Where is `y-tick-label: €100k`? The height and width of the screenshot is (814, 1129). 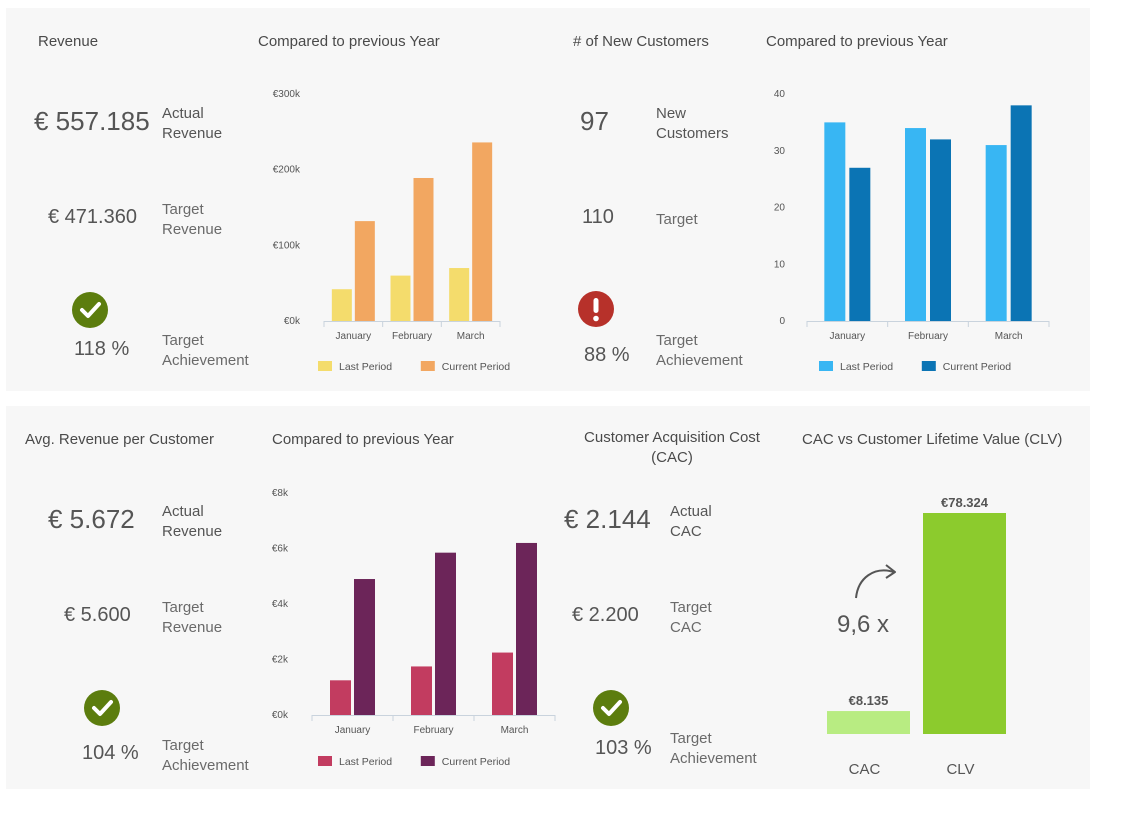 y-tick-label: €100k is located at coordinates (287, 245).